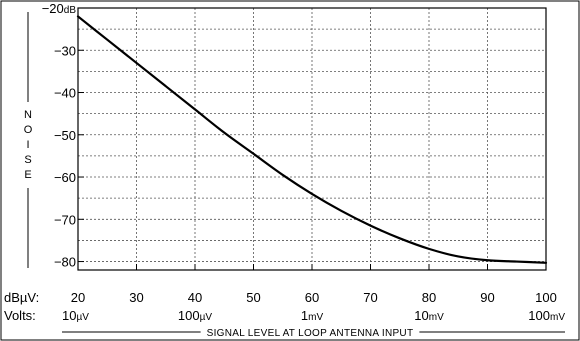  Describe the element at coordinates (312, 297) in the screenshot. I see `x-tick-label: 60` at that location.